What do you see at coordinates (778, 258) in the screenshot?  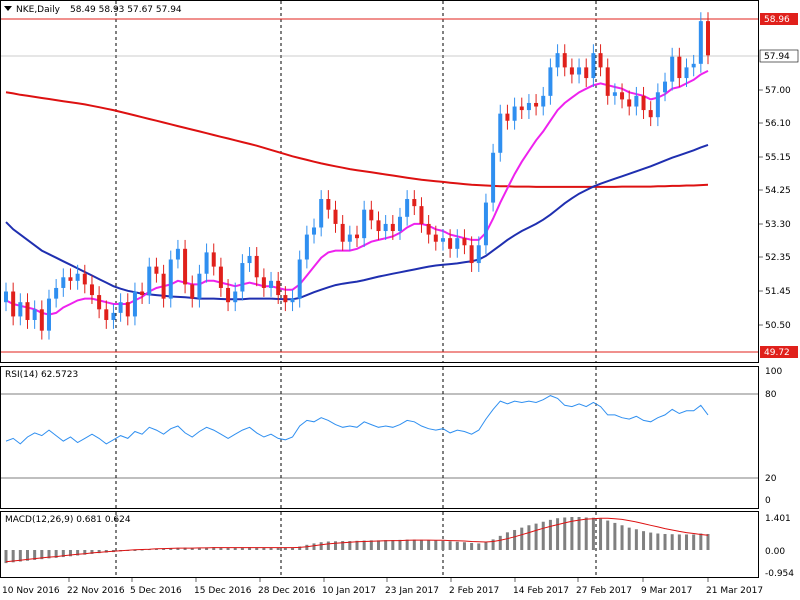 I see `price-tick-label: 52.35` at bounding box center [778, 258].